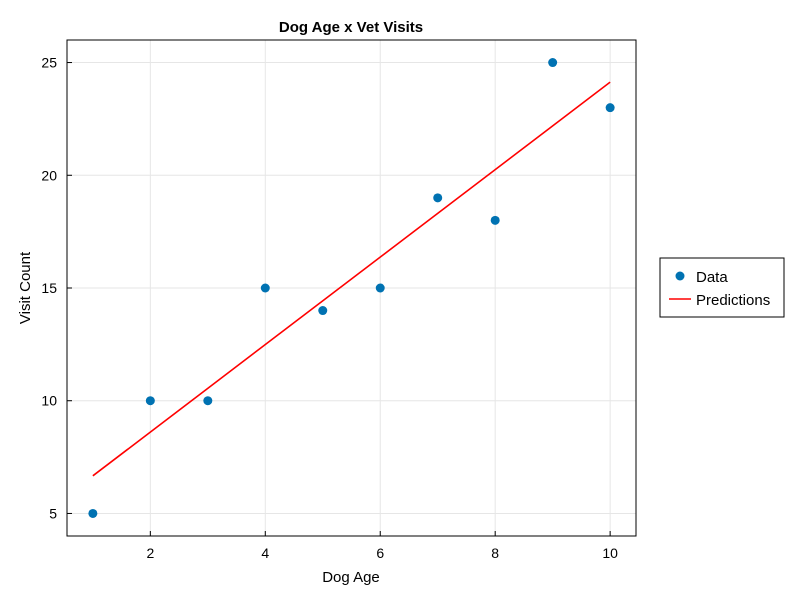 The width and height of the screenshot is (800, 600). I want to click on chart-title: Dog Age x Vet Visits, so click(351, 27).